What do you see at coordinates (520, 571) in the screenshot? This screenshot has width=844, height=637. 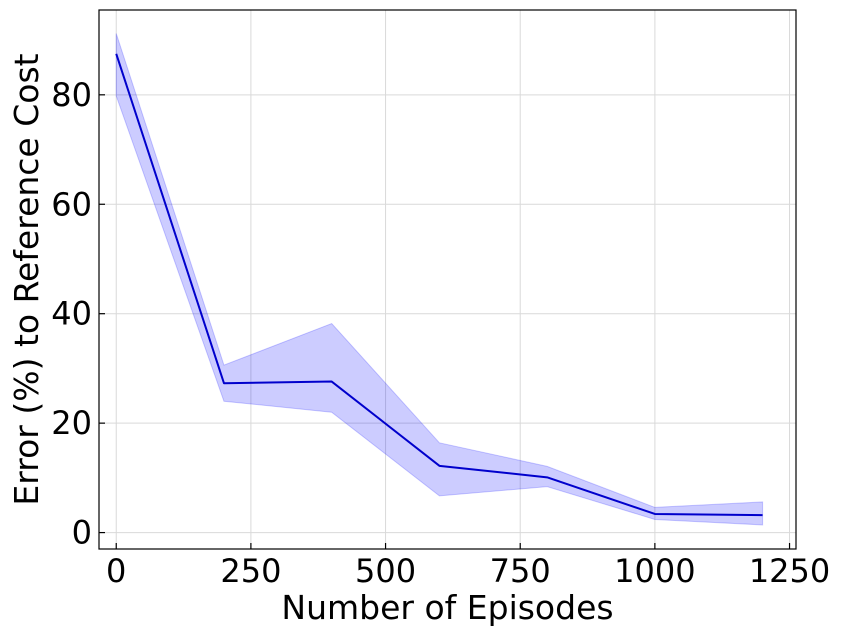 I see `x-tick-label: 750` at bounding box center [520, 571].